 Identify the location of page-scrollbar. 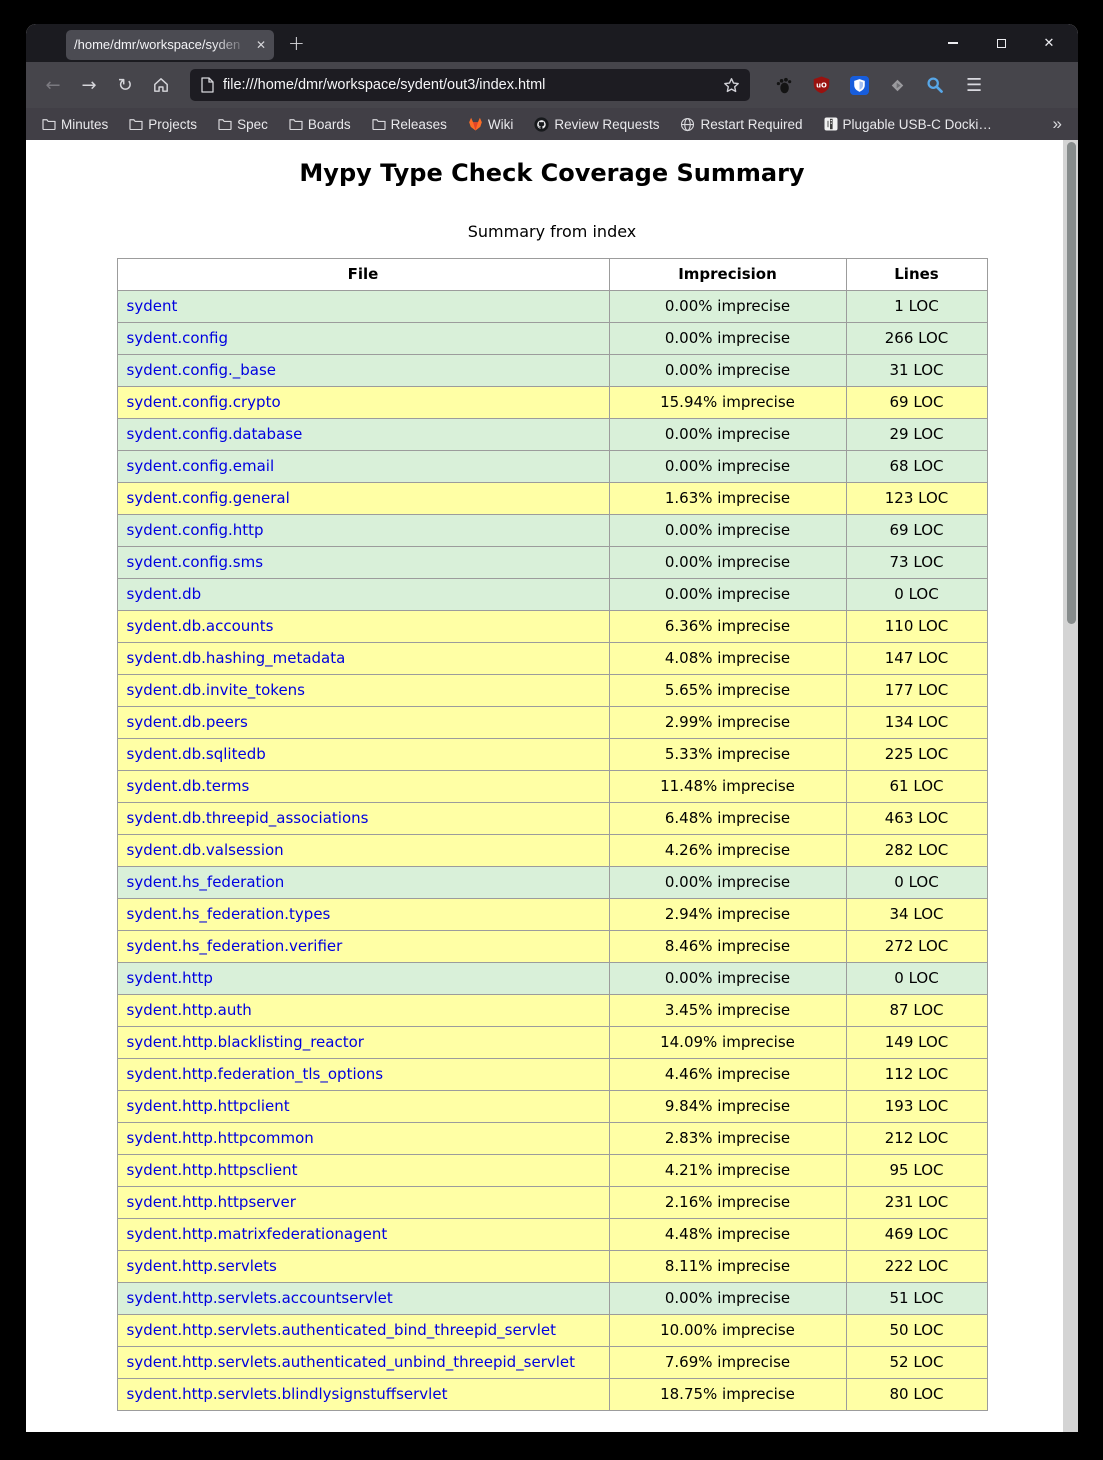
(1070, 786).